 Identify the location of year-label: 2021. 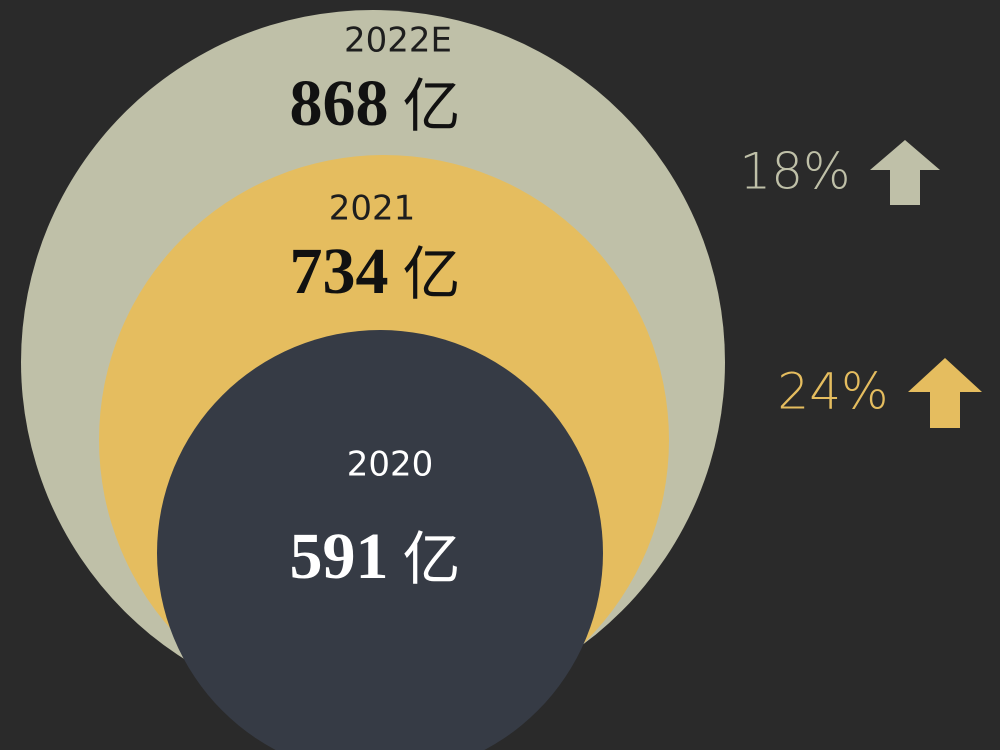
(372, 209).